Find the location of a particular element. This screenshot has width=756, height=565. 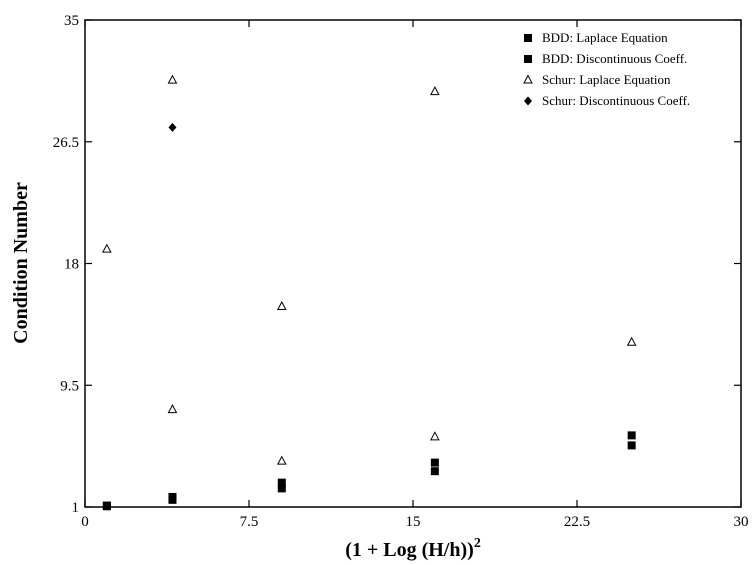

x-tick-label: 30 is located at coordinates (741, 522).